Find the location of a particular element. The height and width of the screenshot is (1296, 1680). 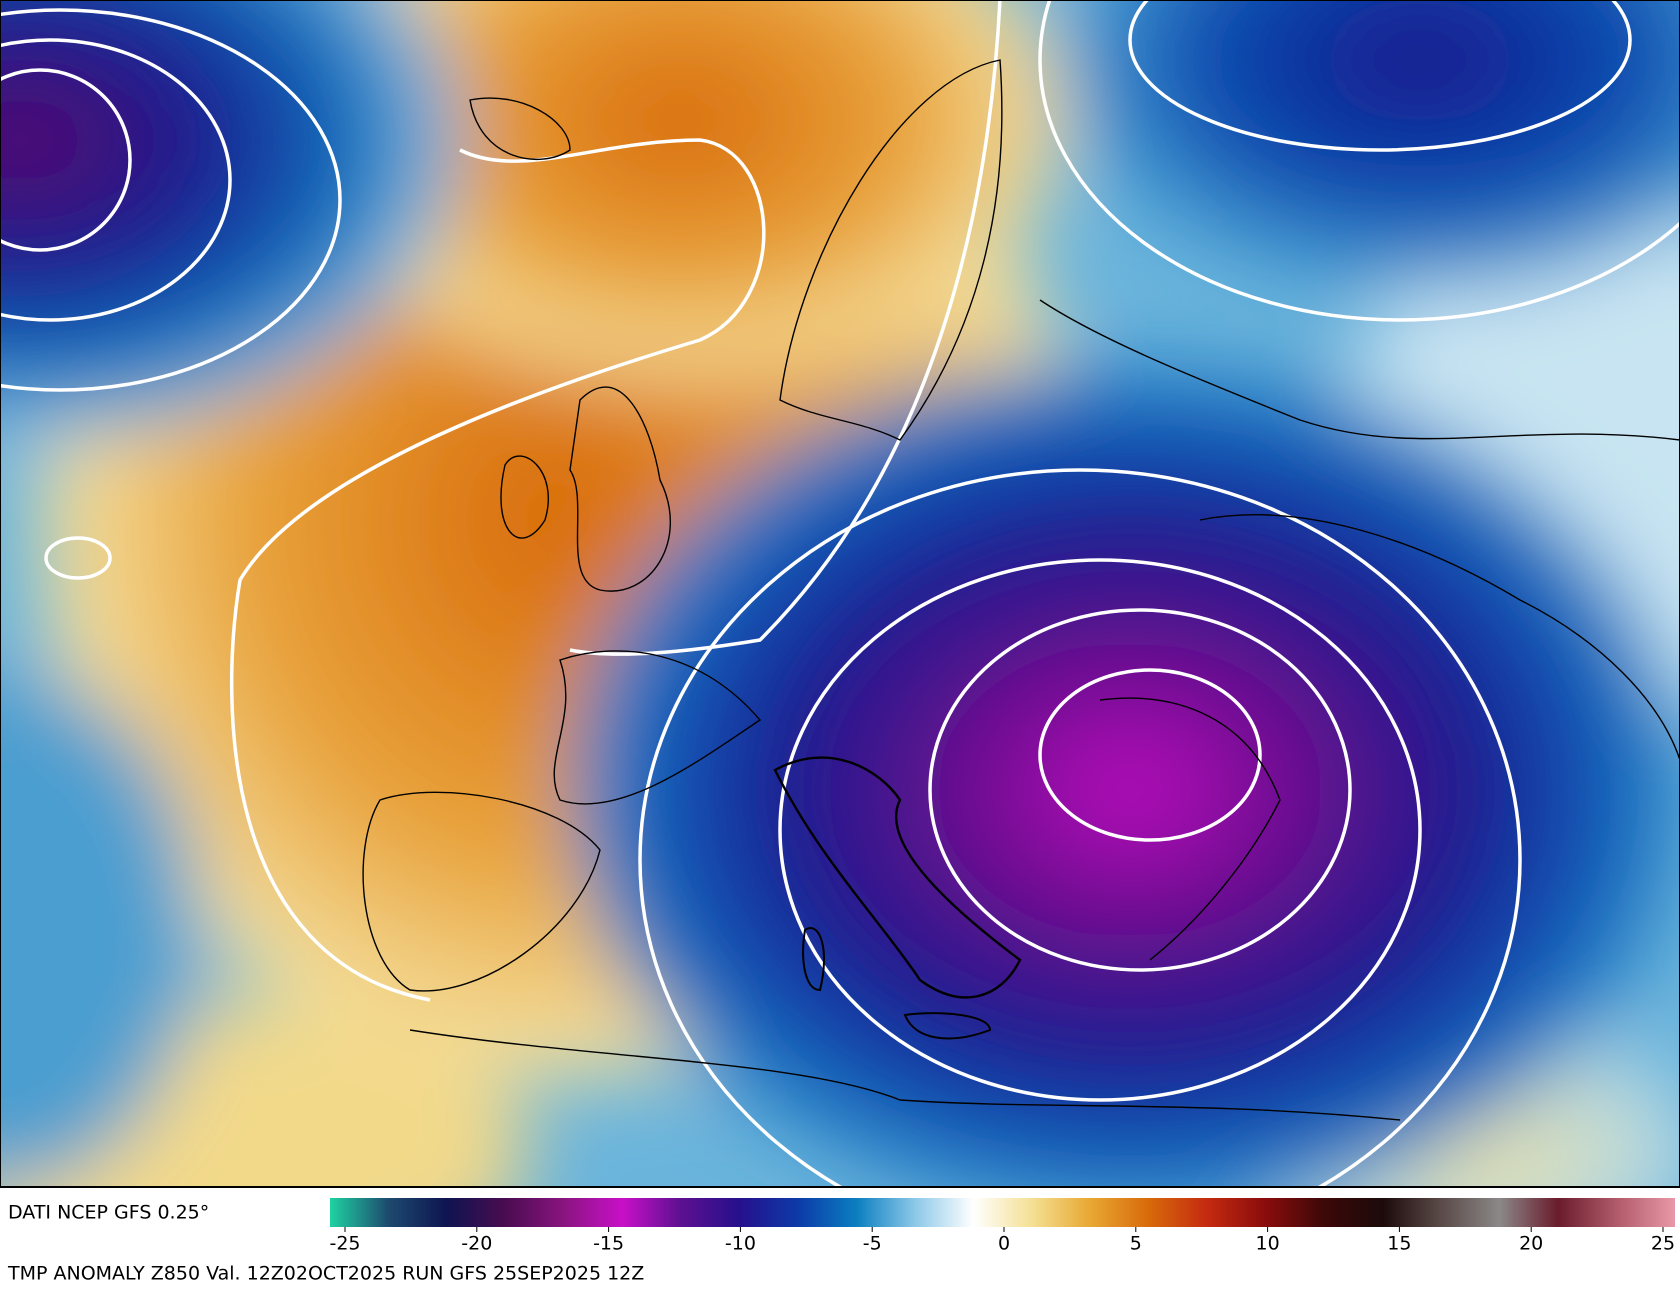

colorbar-tick-label: 0 is located at coordinates (1004, 1244).